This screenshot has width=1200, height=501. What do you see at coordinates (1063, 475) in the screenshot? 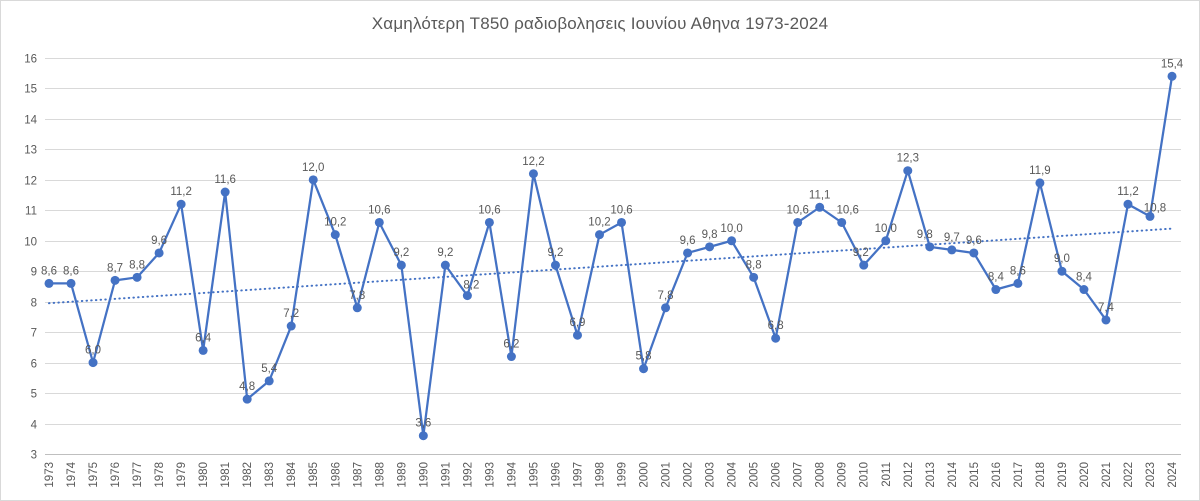
I see `x-tick-label: 2019` at bounding box center [1063, 475].